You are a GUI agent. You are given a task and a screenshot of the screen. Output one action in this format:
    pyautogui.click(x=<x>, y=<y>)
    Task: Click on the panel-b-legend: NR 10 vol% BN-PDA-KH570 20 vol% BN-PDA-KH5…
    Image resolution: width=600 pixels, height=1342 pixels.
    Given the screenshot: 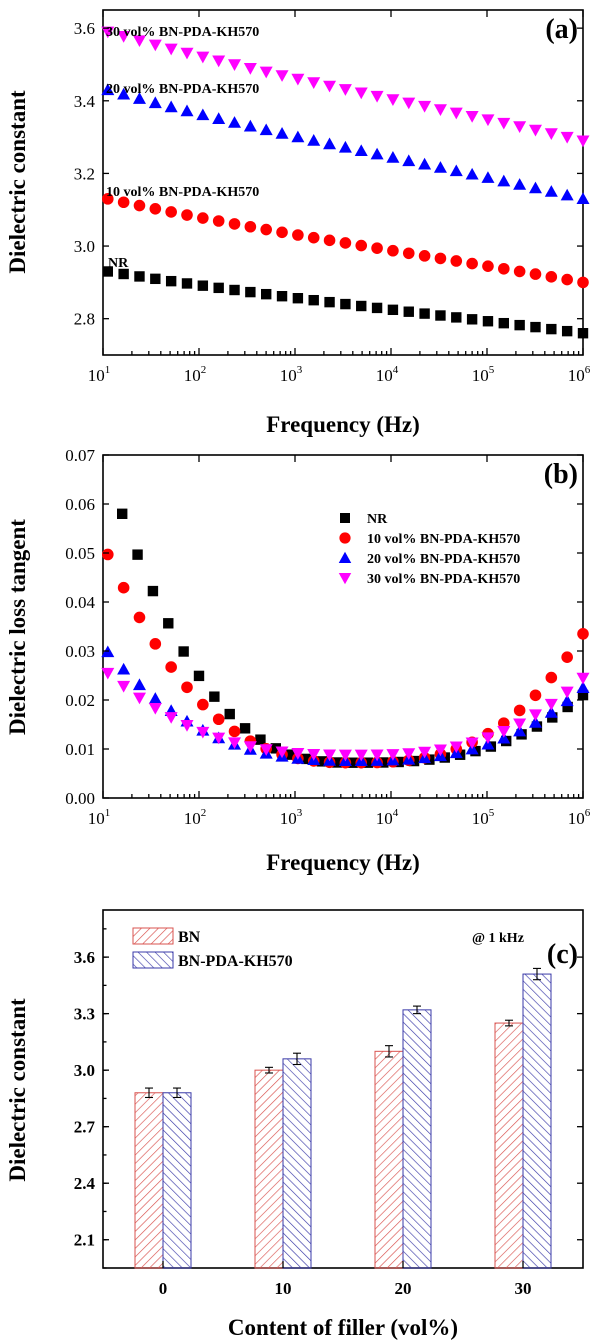 What is the action you would take?
    pyautogui.click(x=429, y=549)
    